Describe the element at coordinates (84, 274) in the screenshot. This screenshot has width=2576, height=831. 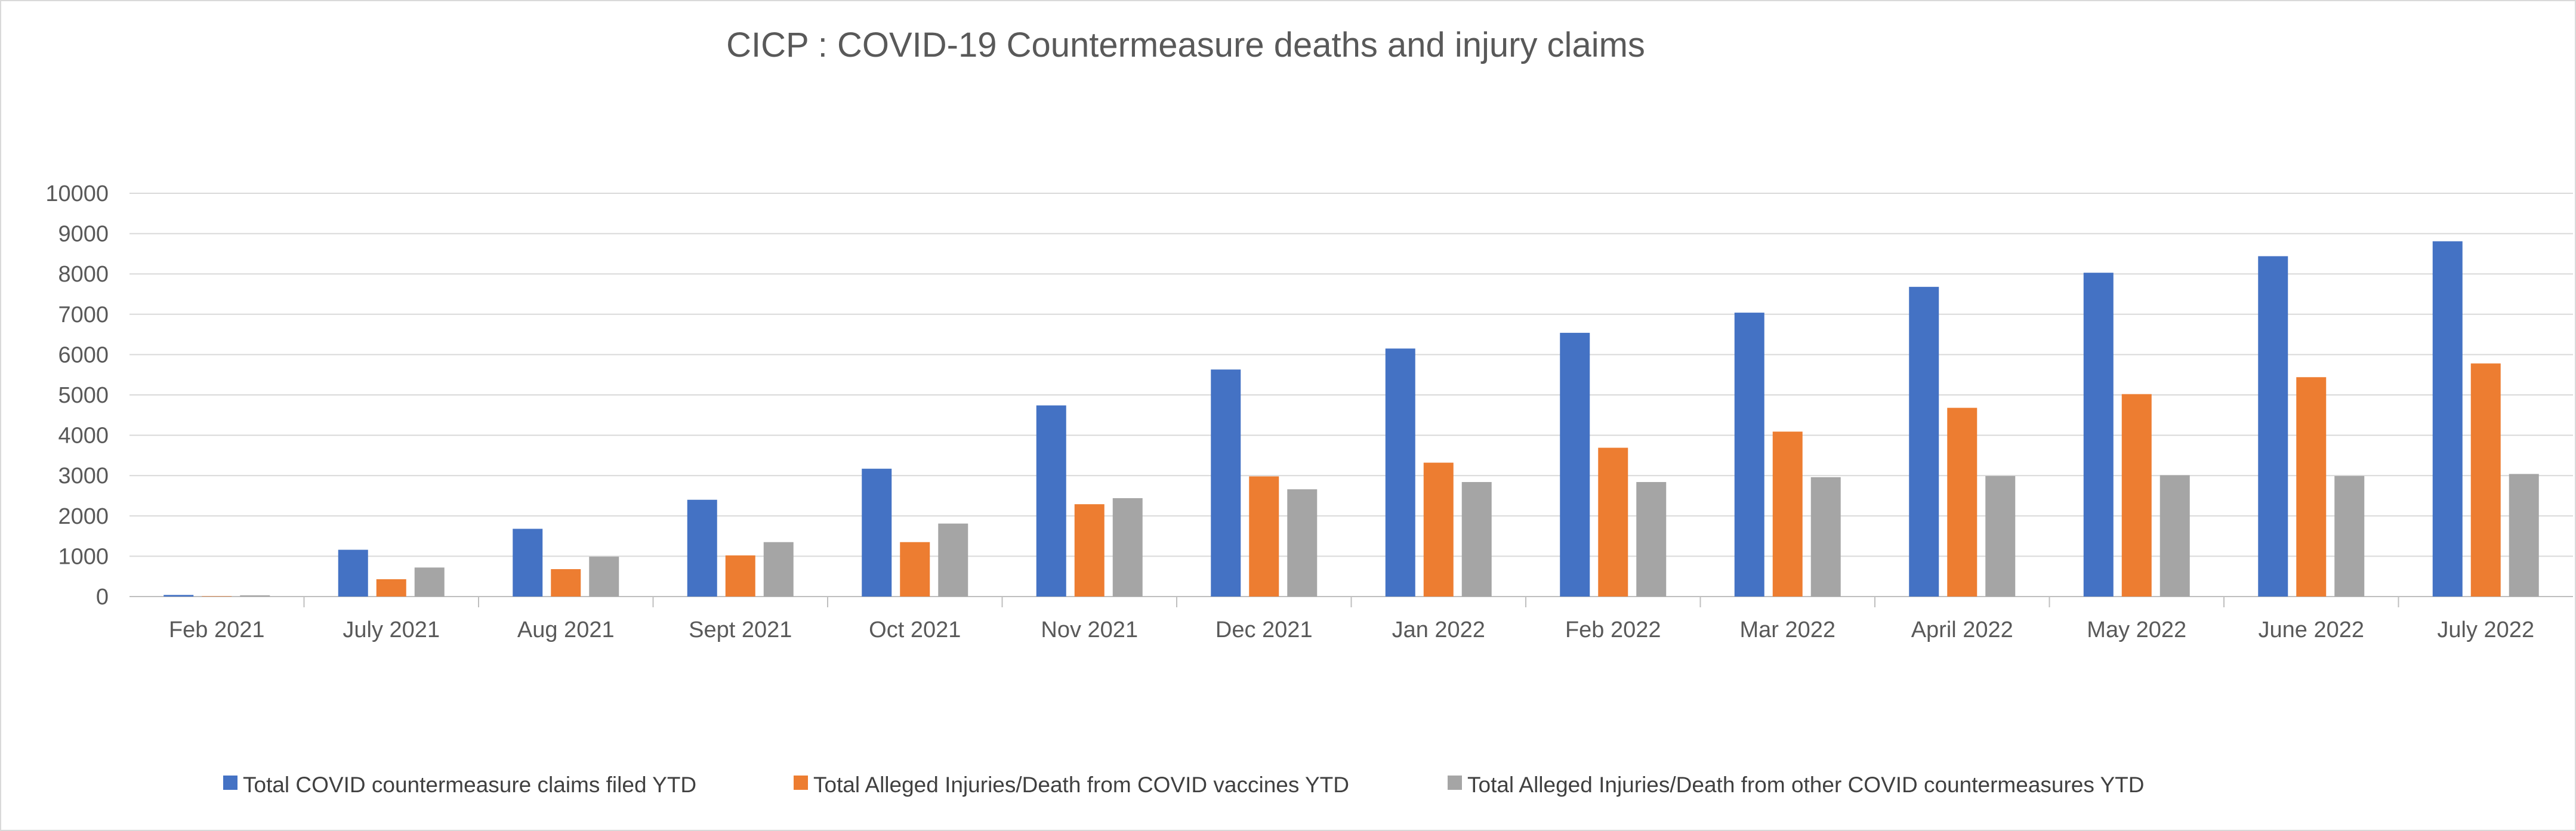
I see `y-tick-label: 8000` at that location.